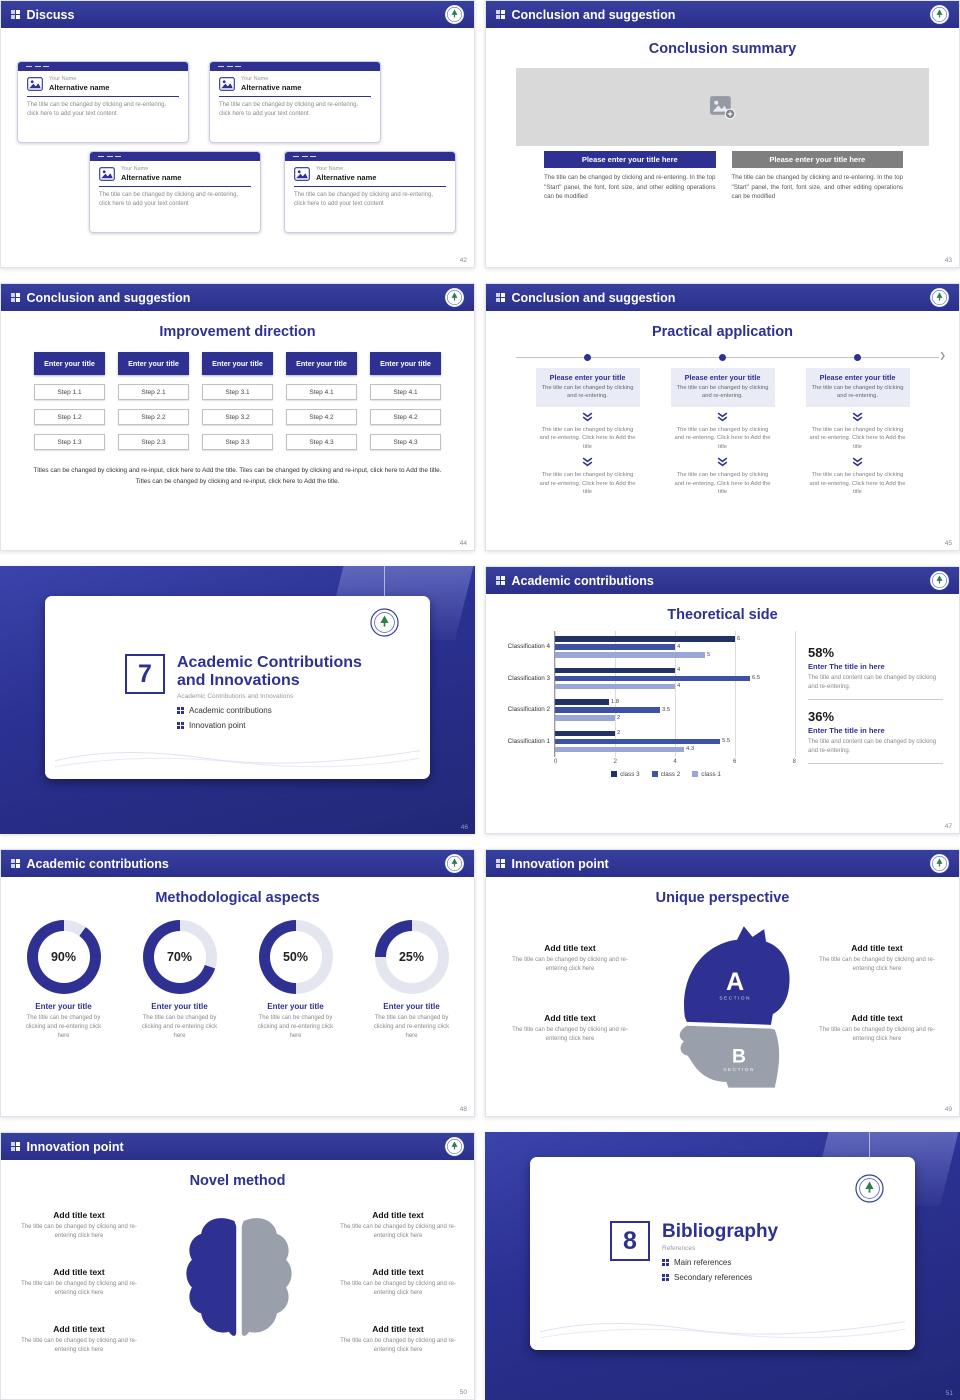  What do you see at coordinates (284, 725) in the screenshot?
I see `section-bullet: Innovation point` at bounding box center [284, 725].